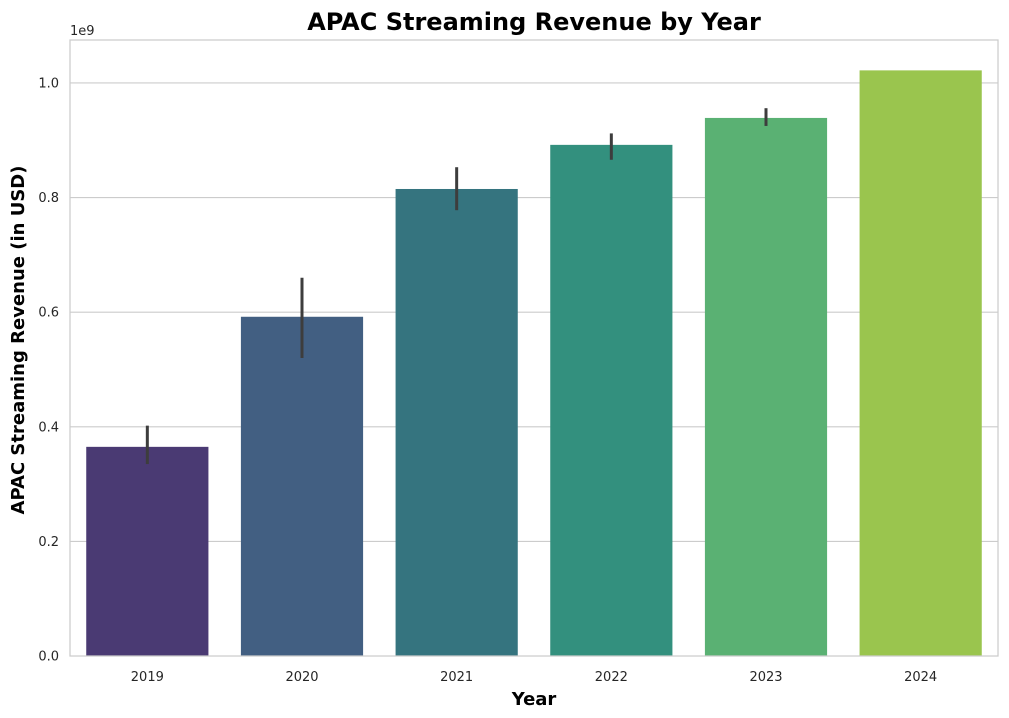  Describe the element at coordinates (48, 370) in the screenshot. I see `y-tick-labels: 0.0 0.2 0.4 0.6 0.8 1.0` at that location.